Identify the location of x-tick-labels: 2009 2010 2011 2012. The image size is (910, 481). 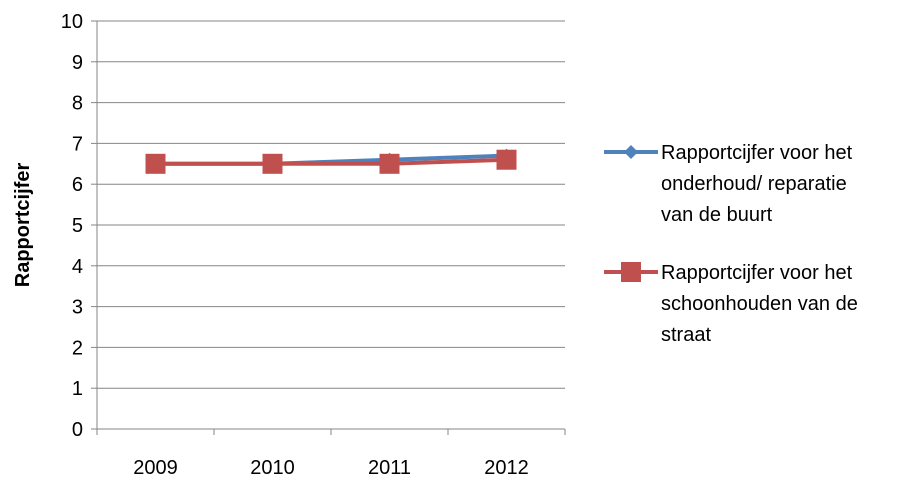
(331, 468).